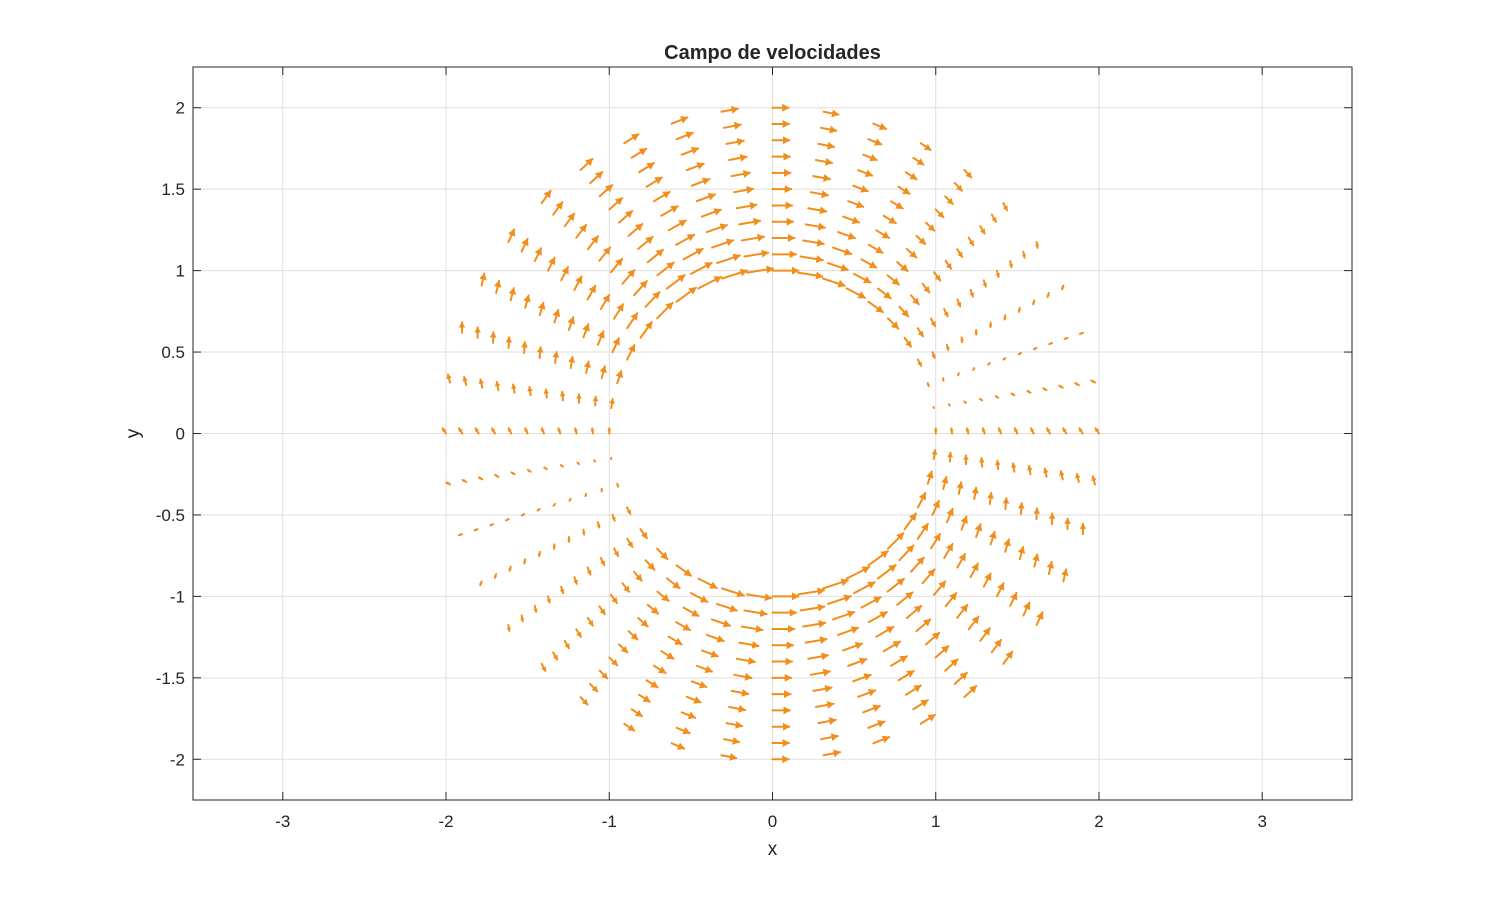 The width and height of the screenshot is (1494, 900). Describe the element at coordinates (1261, 821) in the screenshot. I see `x-tick-label: 3` at that location.